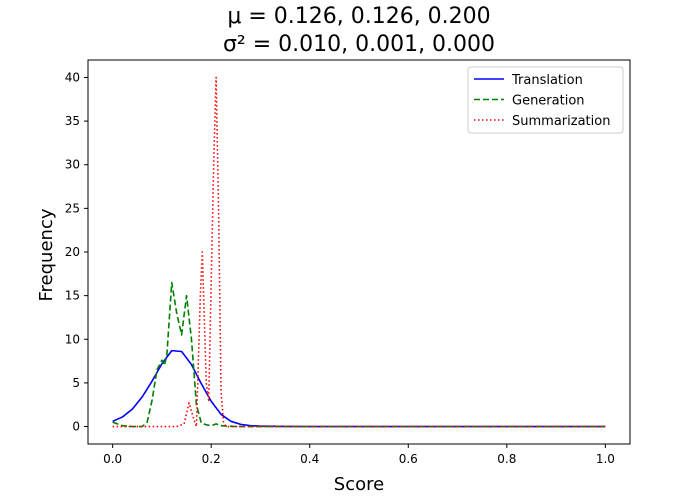 The height and width of the screenshot is (500, 700). I want to click on legend-label-translation: Translation, so click(547, 80).